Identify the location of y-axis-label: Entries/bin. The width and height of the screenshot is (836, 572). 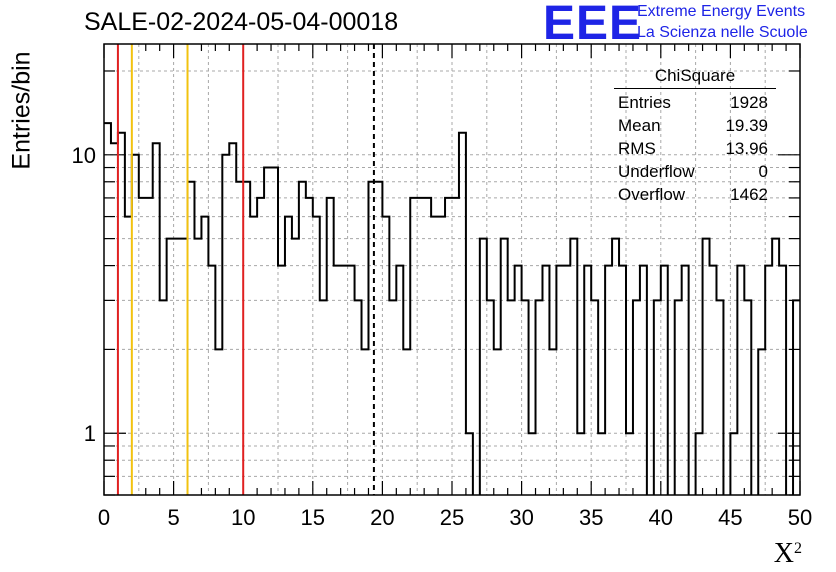
(21, 110).